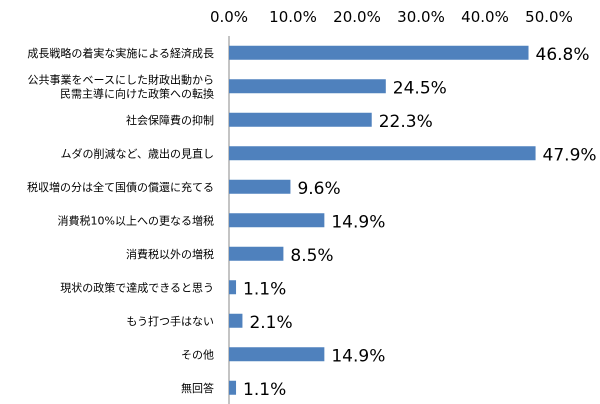  I want to click on category-label: 公共事業をベースにした財政出動から民需主導に向けた政策への転換, so click(121, 86).